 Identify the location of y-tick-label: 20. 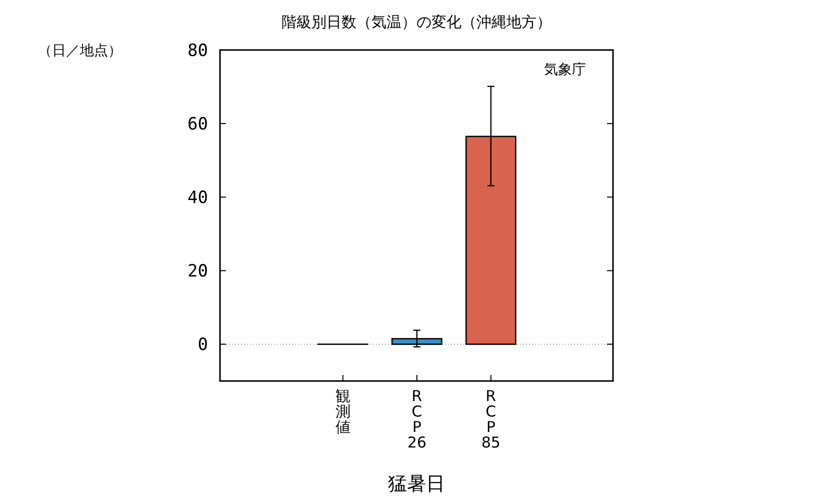
(198, 272).